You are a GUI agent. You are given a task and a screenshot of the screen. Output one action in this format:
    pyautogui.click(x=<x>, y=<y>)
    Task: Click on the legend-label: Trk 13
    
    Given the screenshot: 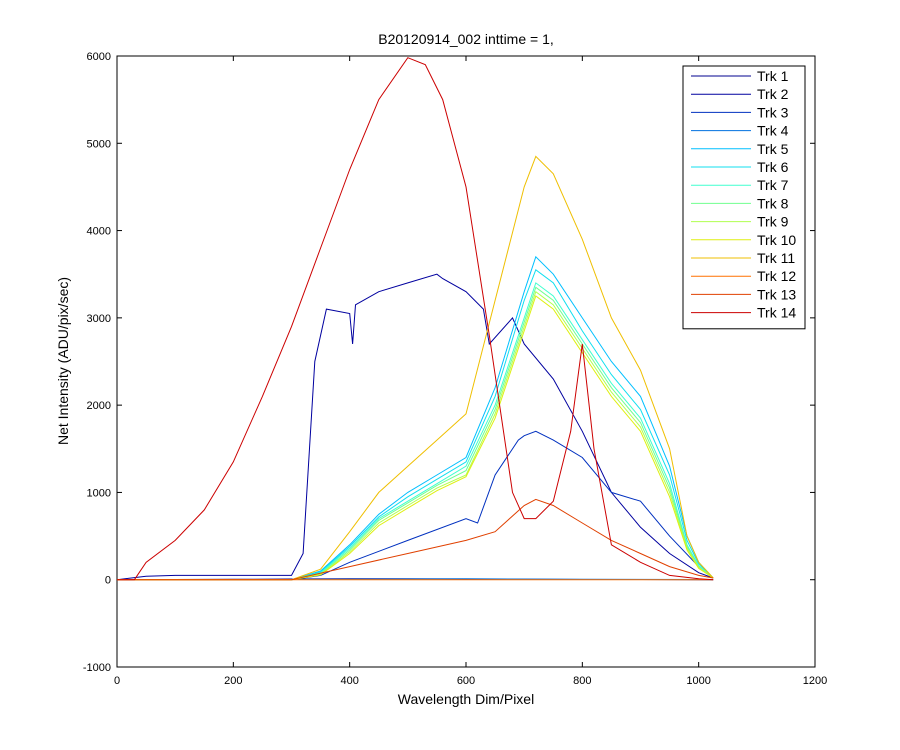 What is the action you would take?
    pyautogui.click(x=776, y=294)
    